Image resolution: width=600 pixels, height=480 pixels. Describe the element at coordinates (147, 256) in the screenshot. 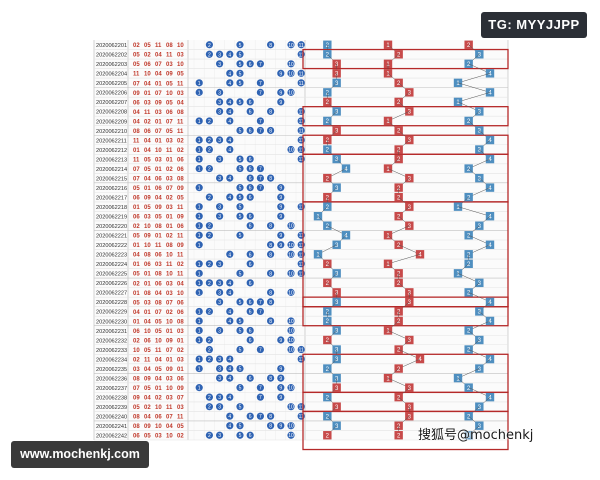

I see `drawn-number: 08` at that location.